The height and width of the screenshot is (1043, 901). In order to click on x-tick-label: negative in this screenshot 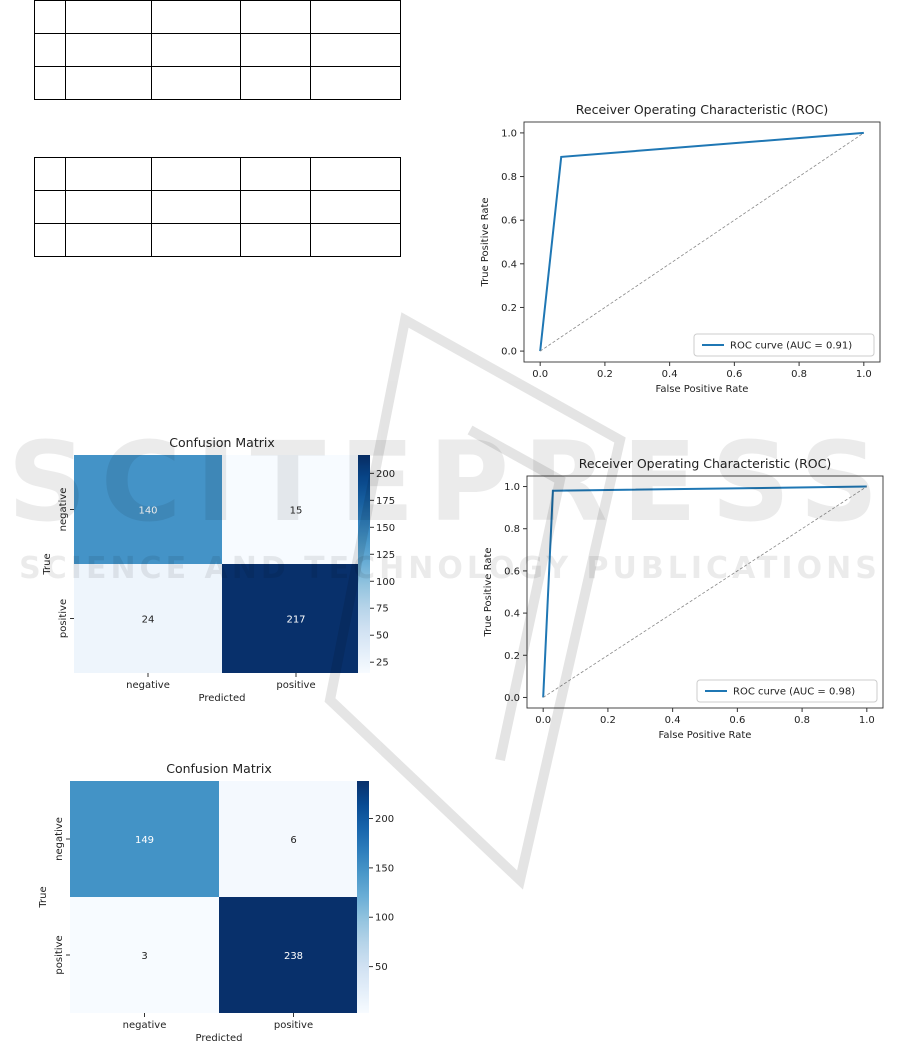, I will do `click(148, 685)`.